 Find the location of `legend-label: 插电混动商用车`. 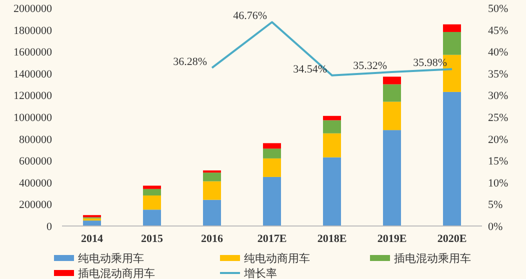

legend-label: 插电混动商用车 is located at coordinates (116, 273).